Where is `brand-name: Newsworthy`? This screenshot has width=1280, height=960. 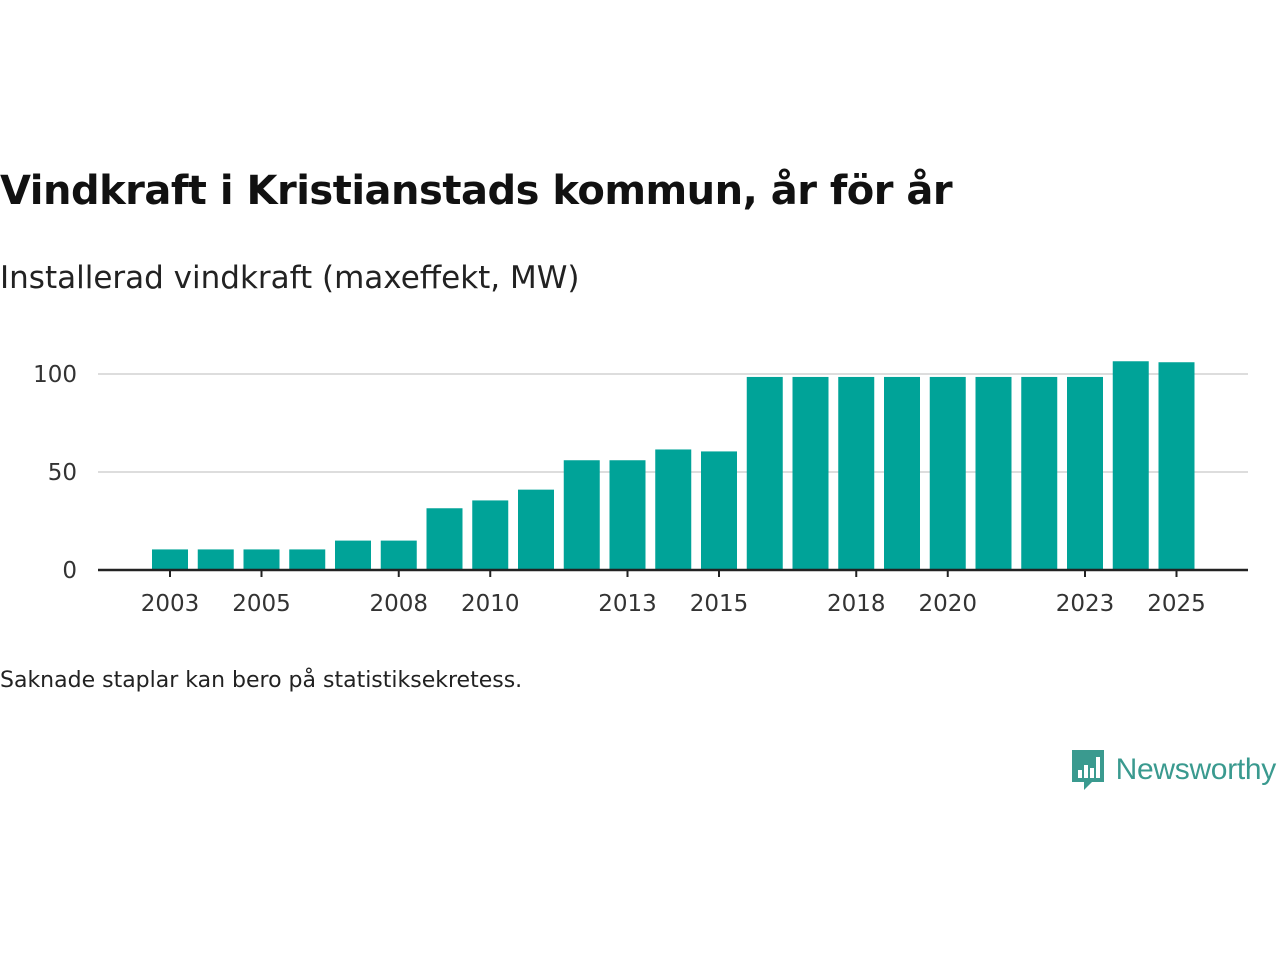
brand-name: Newsworthy is located at coordinates (1196, 769).